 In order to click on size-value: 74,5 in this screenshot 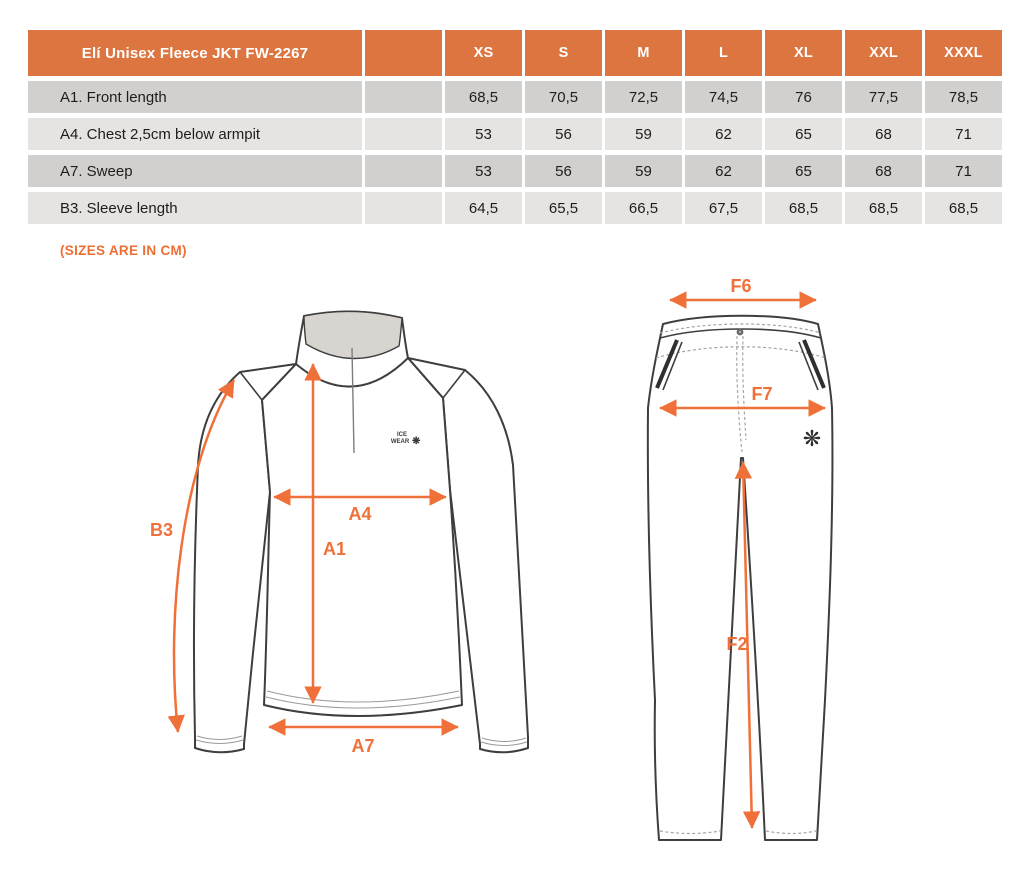, I will do `click(723, 97)`.